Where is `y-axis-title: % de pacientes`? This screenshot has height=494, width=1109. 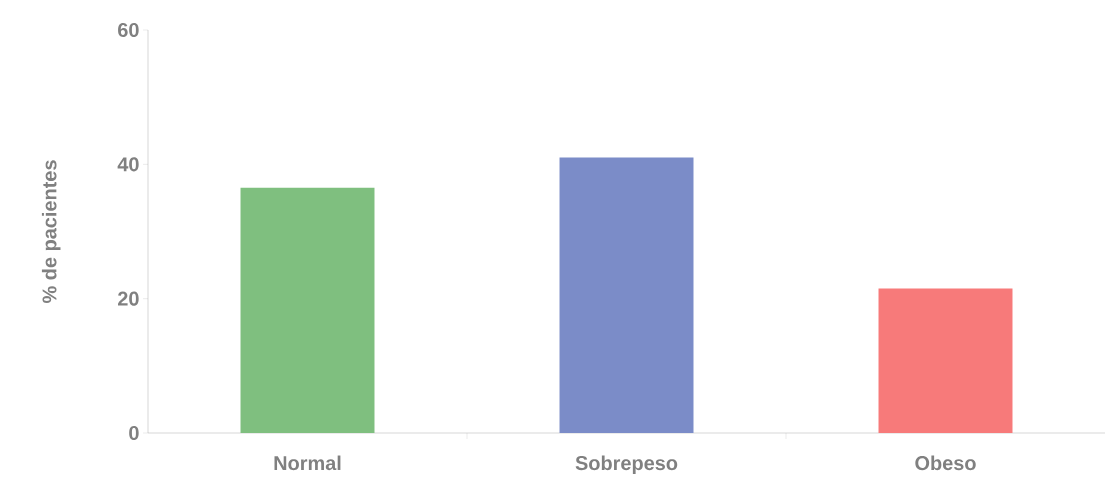
y-axis-title: % de pacientes is located at coordinates (51, 231).